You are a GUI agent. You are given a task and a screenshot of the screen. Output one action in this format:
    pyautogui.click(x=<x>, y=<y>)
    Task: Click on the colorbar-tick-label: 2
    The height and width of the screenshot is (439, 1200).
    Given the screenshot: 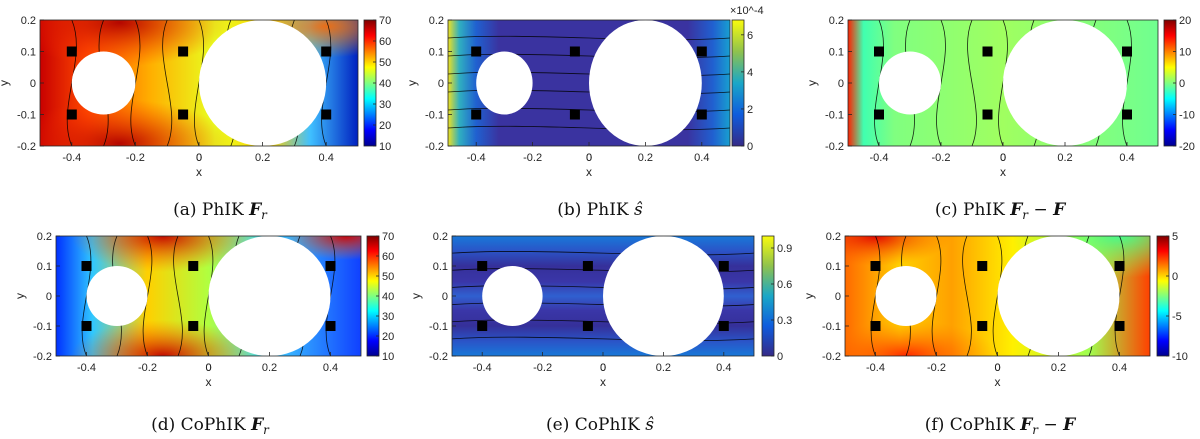 What is the action you would take?
    pyautogui.click(x=750, y=110)
    